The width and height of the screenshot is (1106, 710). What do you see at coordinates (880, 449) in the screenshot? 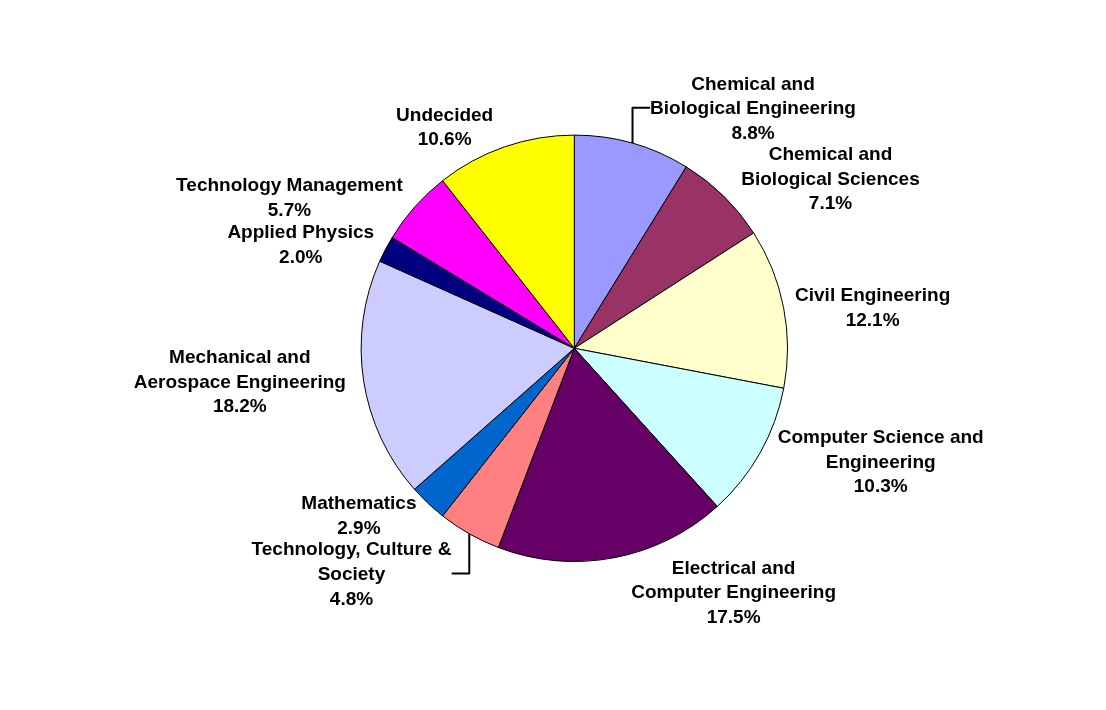
I see `slice-label: Computer Science and Engineering` at bounding box center [880, 449].